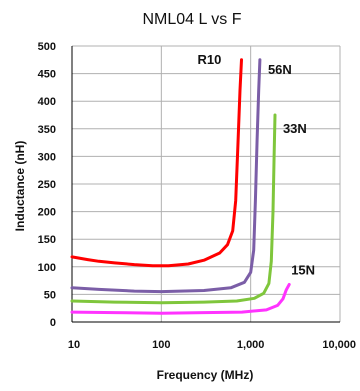 The image size is (360, 391). What do you see at coordinates (47, 240) in the screenshot?
I see `y-tick-label: 150` at bounding box center [47, 240].